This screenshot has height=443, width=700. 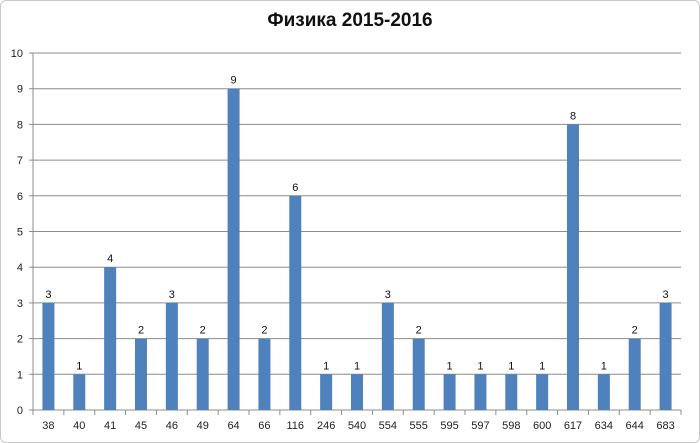 What do you see at coordinates (17, 54) in the screenshot?
I see `y-tick-label: 10` at bounding box center [17, 54].